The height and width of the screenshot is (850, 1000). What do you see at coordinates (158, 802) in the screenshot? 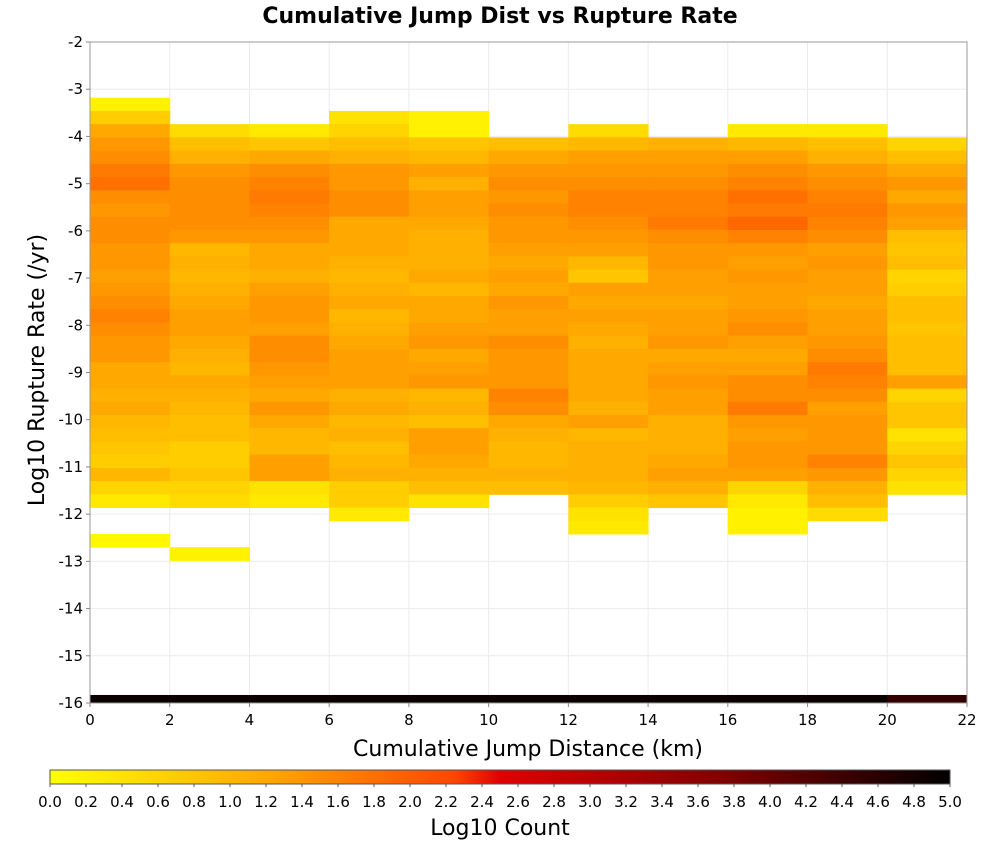
I see `colorbar-tick-label: 0.6` at bounding box center [158, 802].